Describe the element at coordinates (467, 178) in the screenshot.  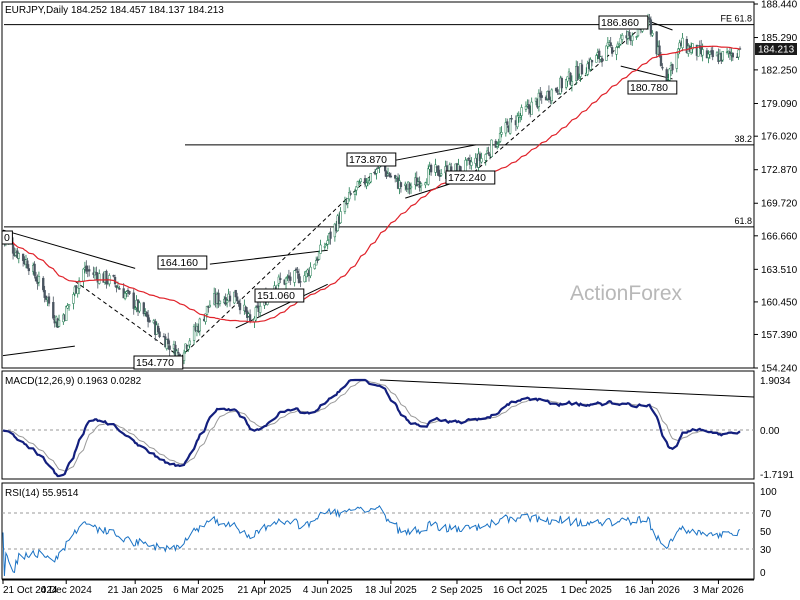
I see `swing-label: 172.240` at that location.